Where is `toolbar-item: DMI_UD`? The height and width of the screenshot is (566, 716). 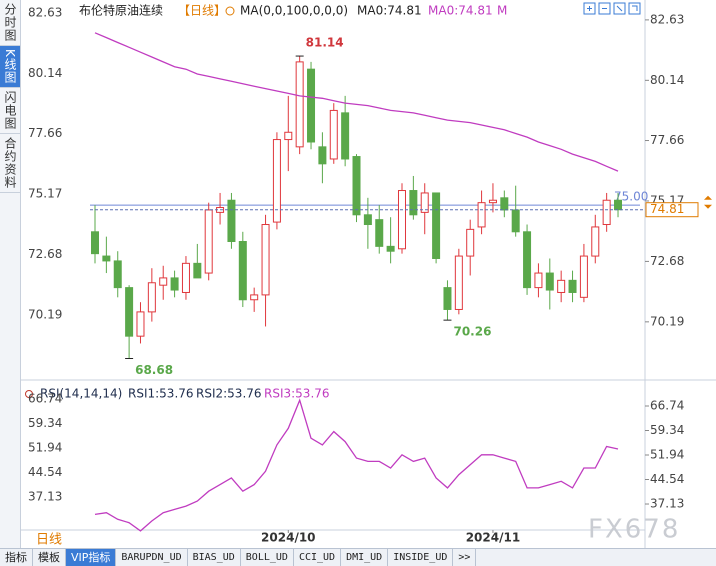
toolbar-item: DMI_UD is located at coordinates (365, 557).